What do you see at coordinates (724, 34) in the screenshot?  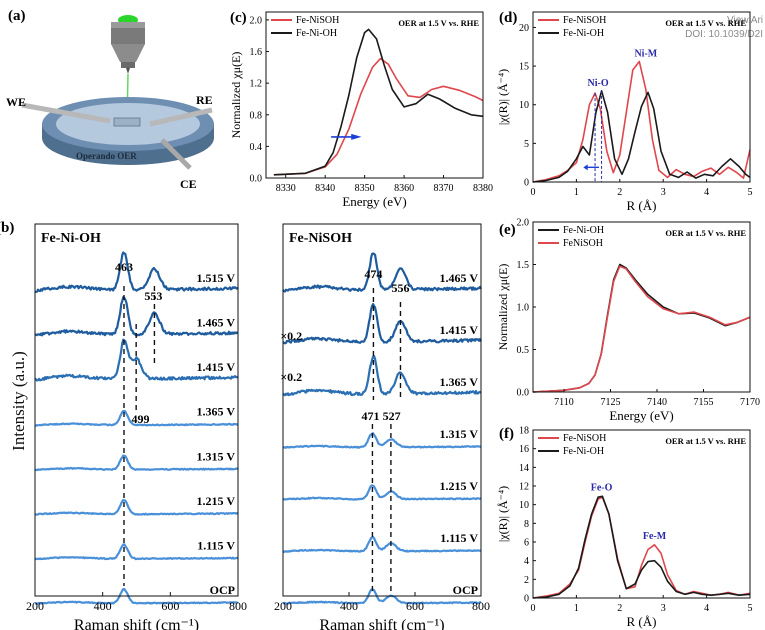 I see `watermark-line2: DOI: 10.1039/D2I` at bounding box center [724, 34].